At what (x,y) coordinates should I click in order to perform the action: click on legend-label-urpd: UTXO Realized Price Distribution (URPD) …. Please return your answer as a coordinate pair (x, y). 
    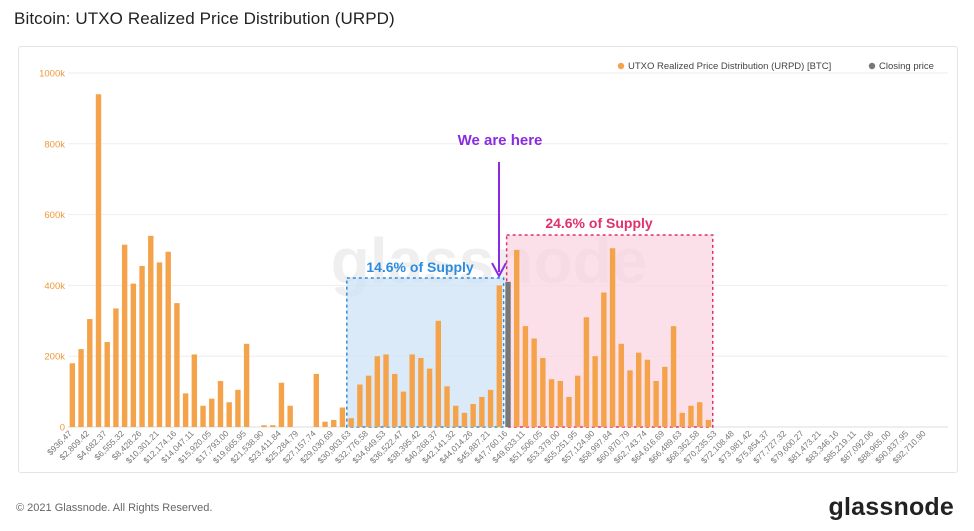
    Looking at the image, I should click on (729, 66).